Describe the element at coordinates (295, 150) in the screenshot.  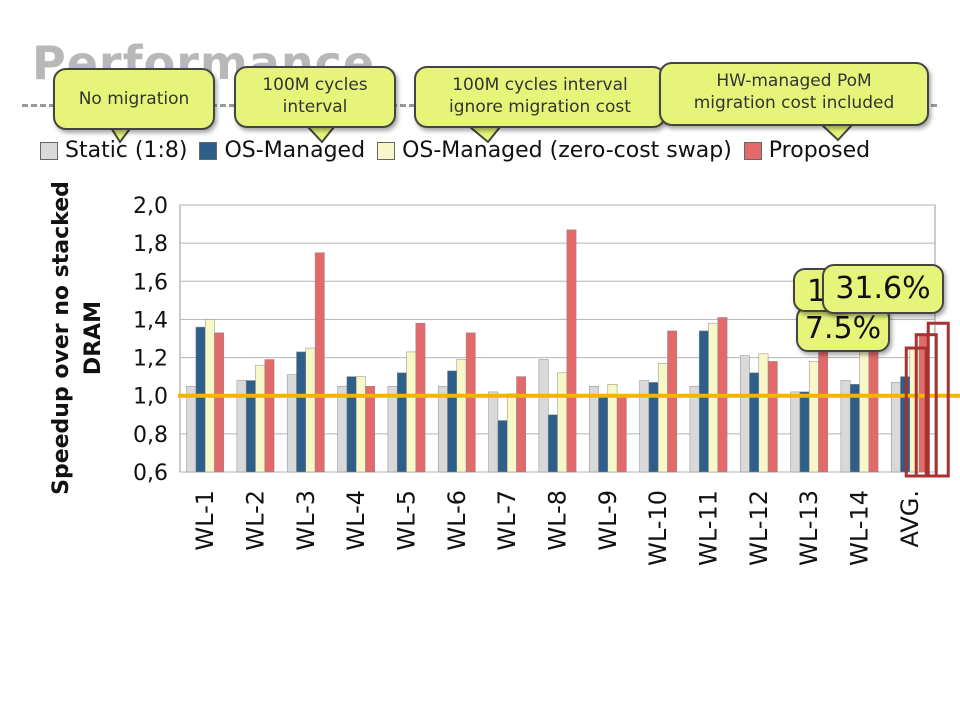
I see `legend-label-os-managed: OS-Managed` at that location.